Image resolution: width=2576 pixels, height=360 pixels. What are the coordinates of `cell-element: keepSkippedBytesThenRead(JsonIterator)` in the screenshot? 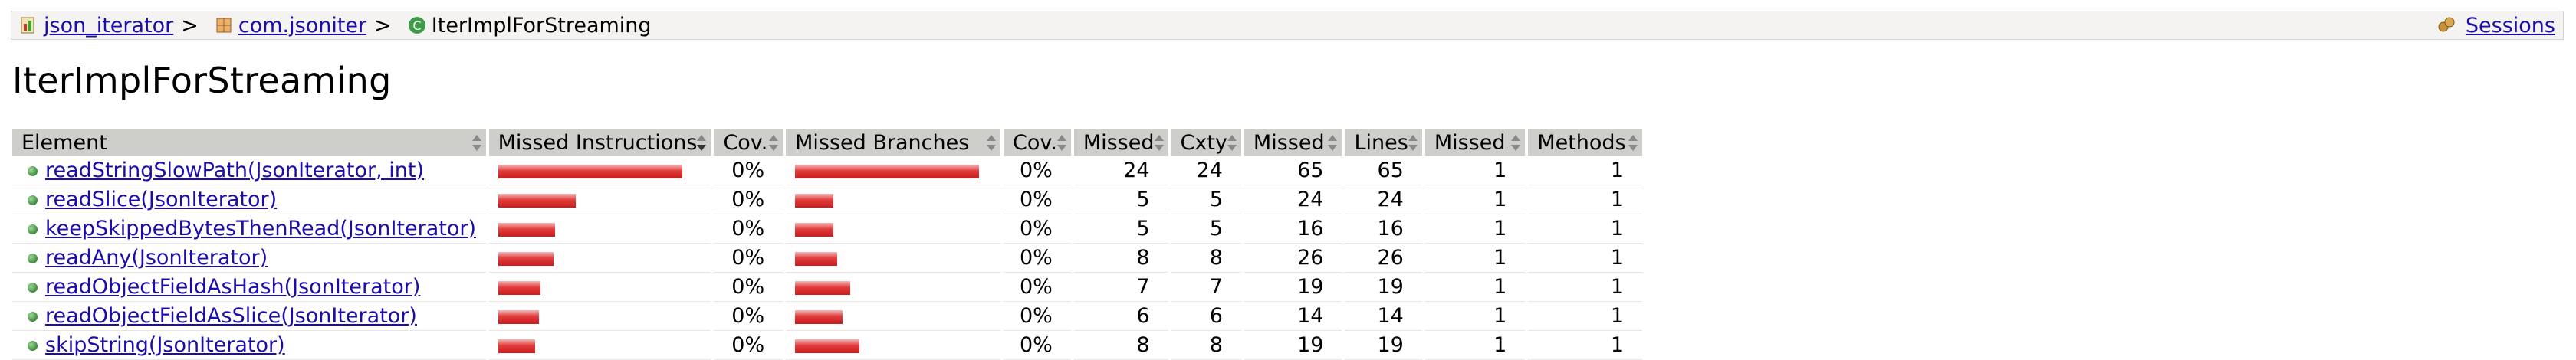 It's located at (251, 229).